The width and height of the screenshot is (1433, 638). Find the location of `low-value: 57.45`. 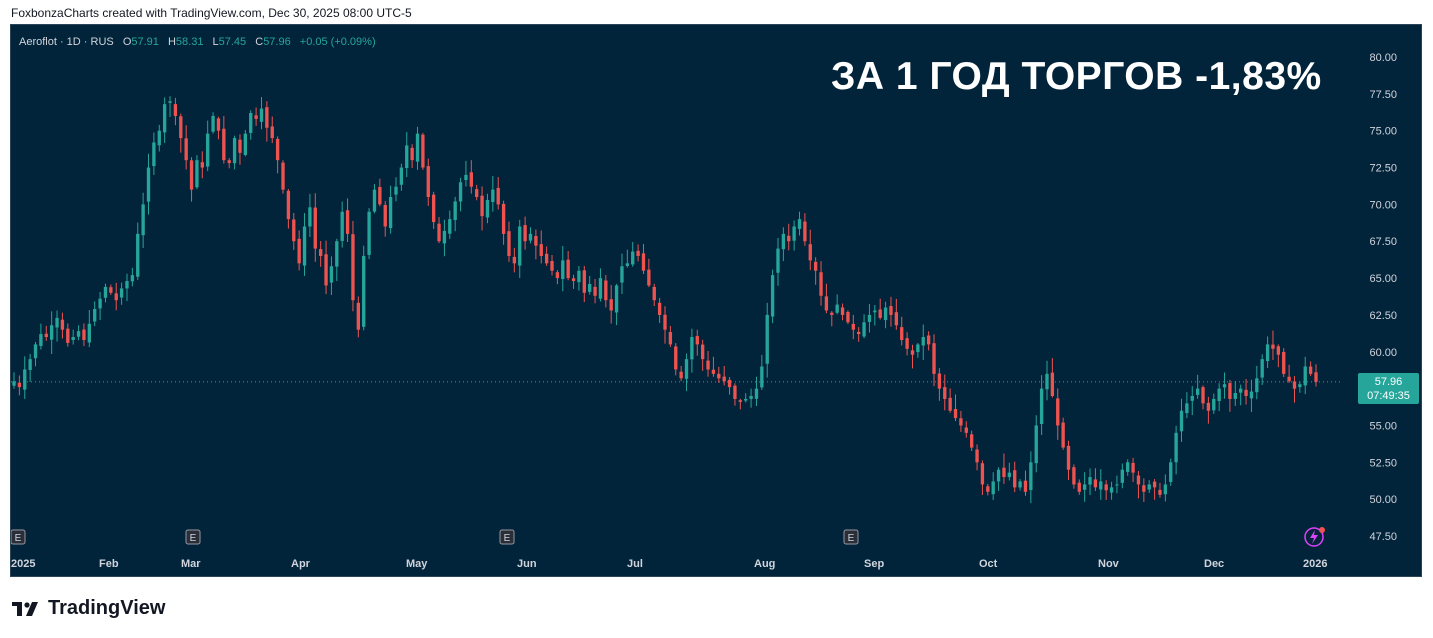

low-value: 57.45 is located at coordinates (232, 42).